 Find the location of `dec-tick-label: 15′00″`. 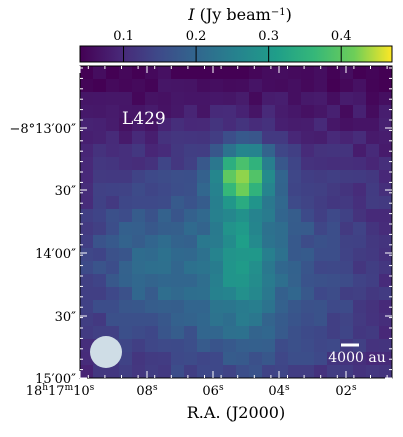

dec-tick-label: 15′00″ is located at coordinates (55, 379).